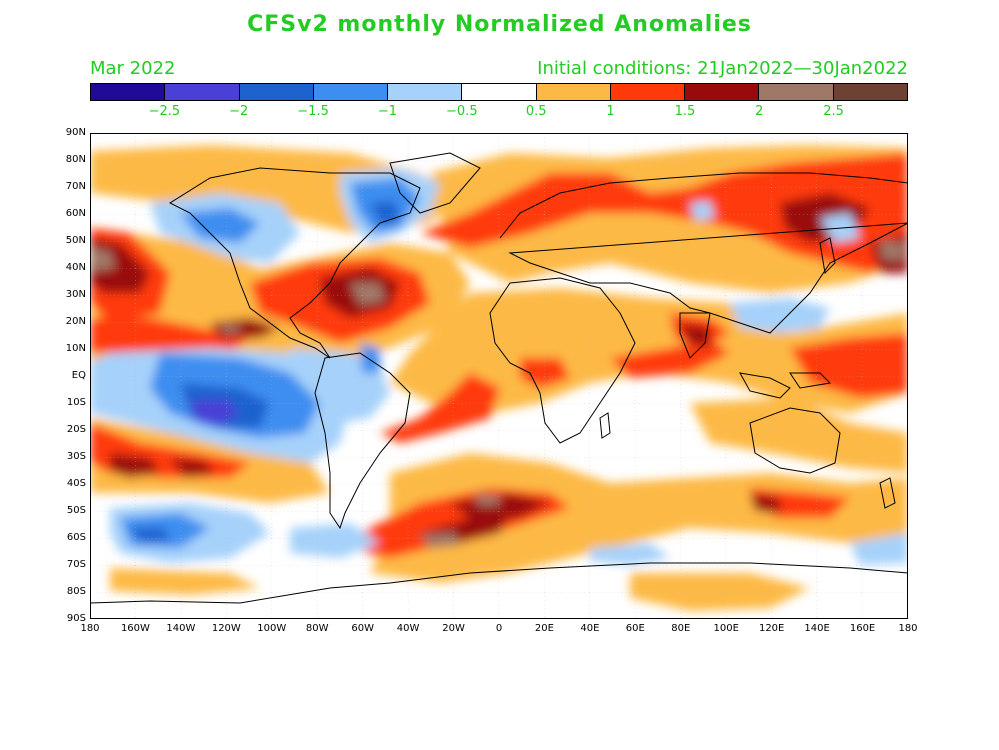  What do you see at coordinates (75, 321) in the screenshot?
I see `lat-label: 20N` at bounding box center [75, 321].